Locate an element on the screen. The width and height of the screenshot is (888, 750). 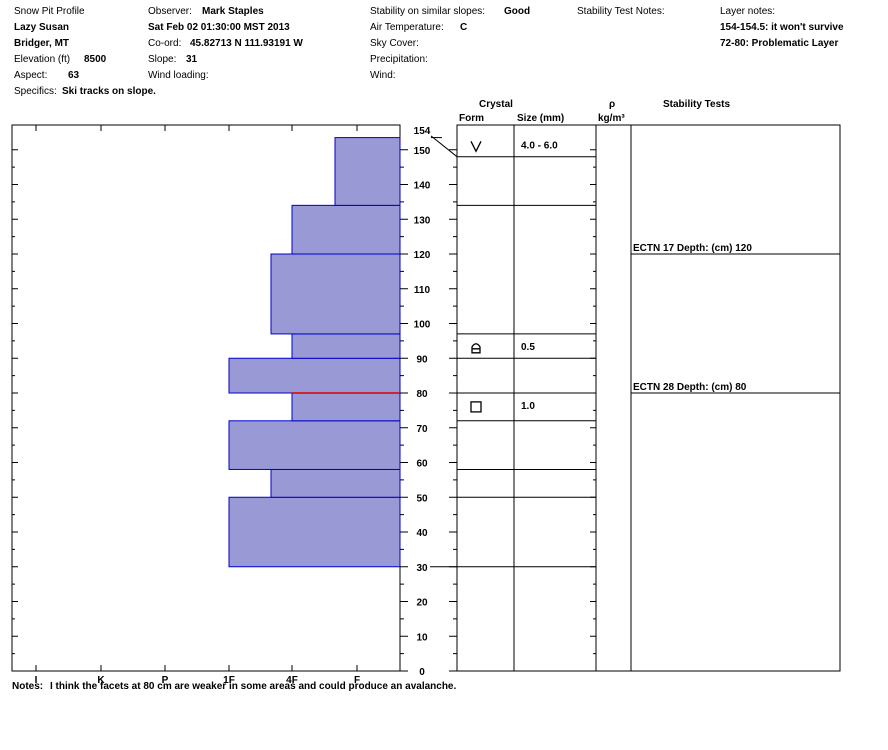
depth-tick-label: 70 is located at coordinates (422, 429).